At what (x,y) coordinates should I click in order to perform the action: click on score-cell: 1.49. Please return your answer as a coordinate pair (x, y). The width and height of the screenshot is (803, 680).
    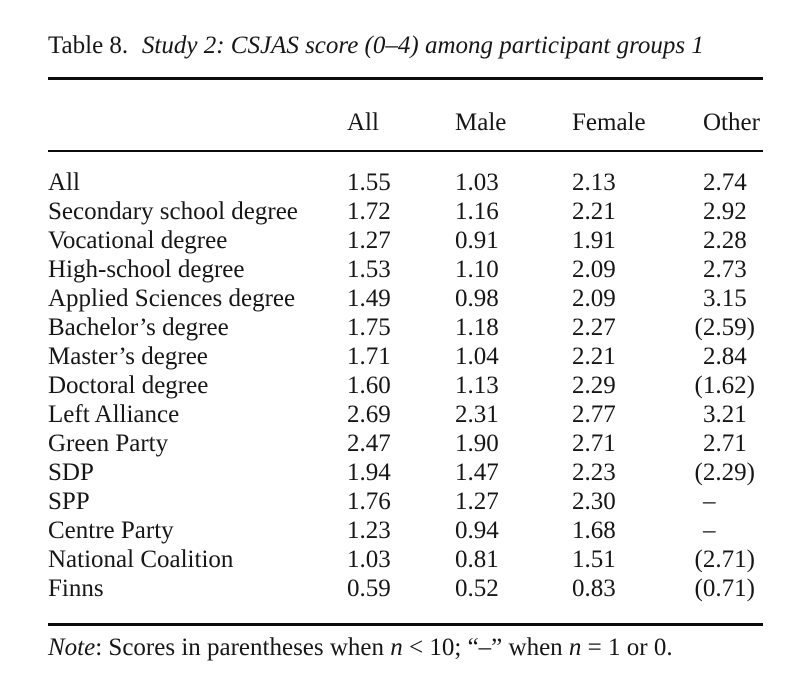
    Looking at the image, I should click on (369, 298).